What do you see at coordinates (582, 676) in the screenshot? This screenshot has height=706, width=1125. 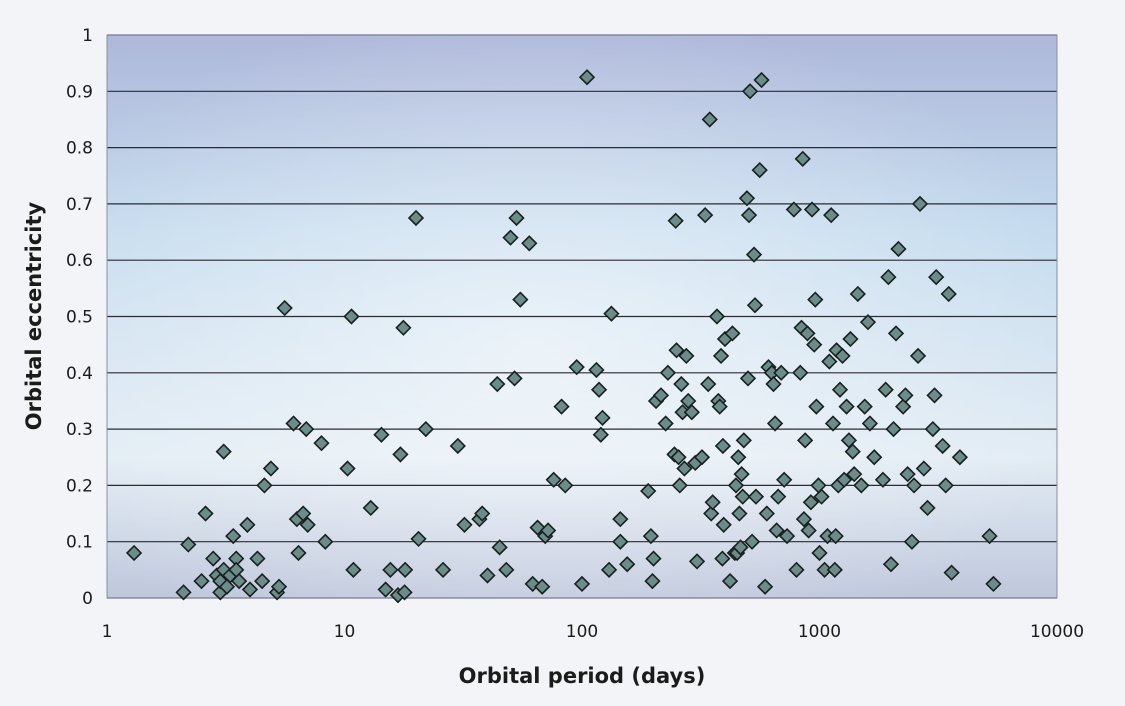 I see `x-axis-title: Orbital period (days)` at bounding box center [582, 676].